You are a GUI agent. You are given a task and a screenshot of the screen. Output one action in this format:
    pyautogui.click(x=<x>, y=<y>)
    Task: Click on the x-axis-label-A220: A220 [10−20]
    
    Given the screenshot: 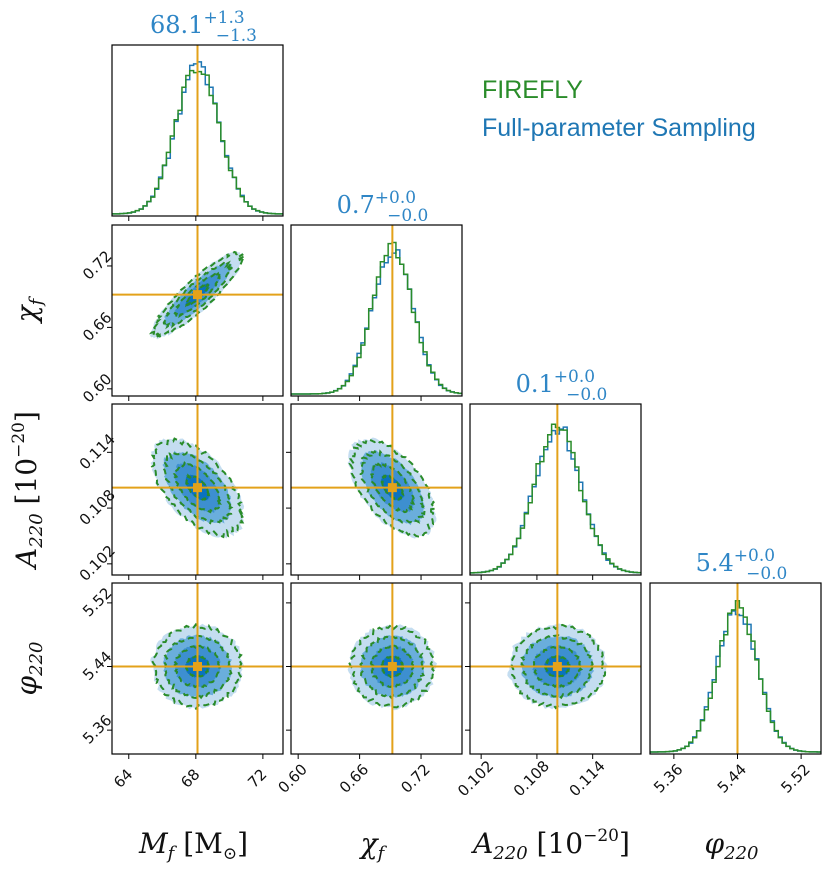 What is the action you would take?
    pyautogui.click(x=550, y=845)
    